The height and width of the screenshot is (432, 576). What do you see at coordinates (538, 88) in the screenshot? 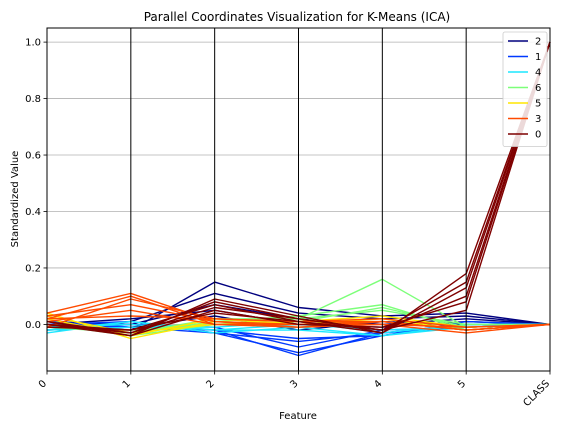
I see `legend-label: 6` at bounding box center [538, 88].